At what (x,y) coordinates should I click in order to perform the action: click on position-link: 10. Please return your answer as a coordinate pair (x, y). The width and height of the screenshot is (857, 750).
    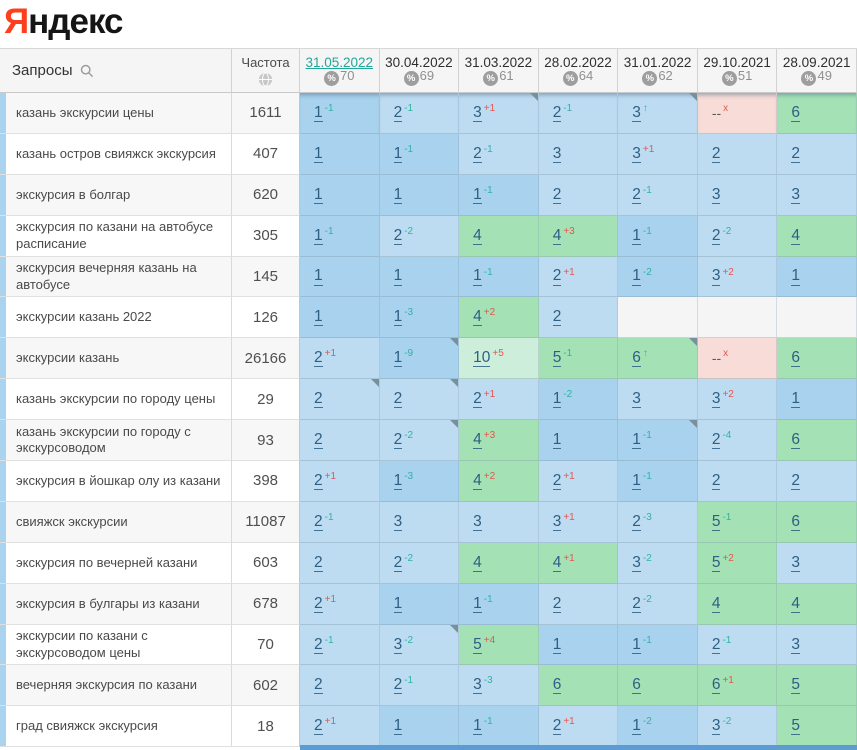
    Looking at the image, I should click on (482, 358).